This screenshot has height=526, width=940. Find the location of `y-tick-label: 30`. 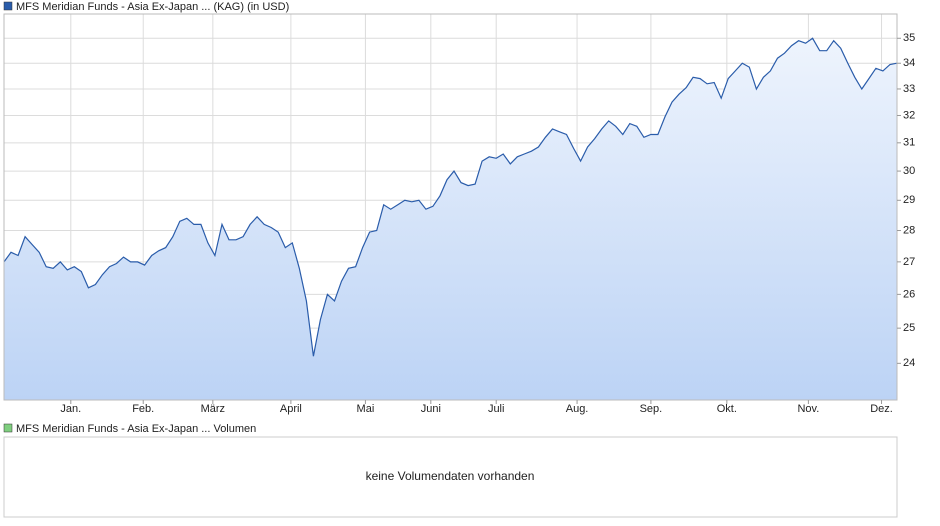

y-tick-label: 30 is located at coordinates (909, 171).